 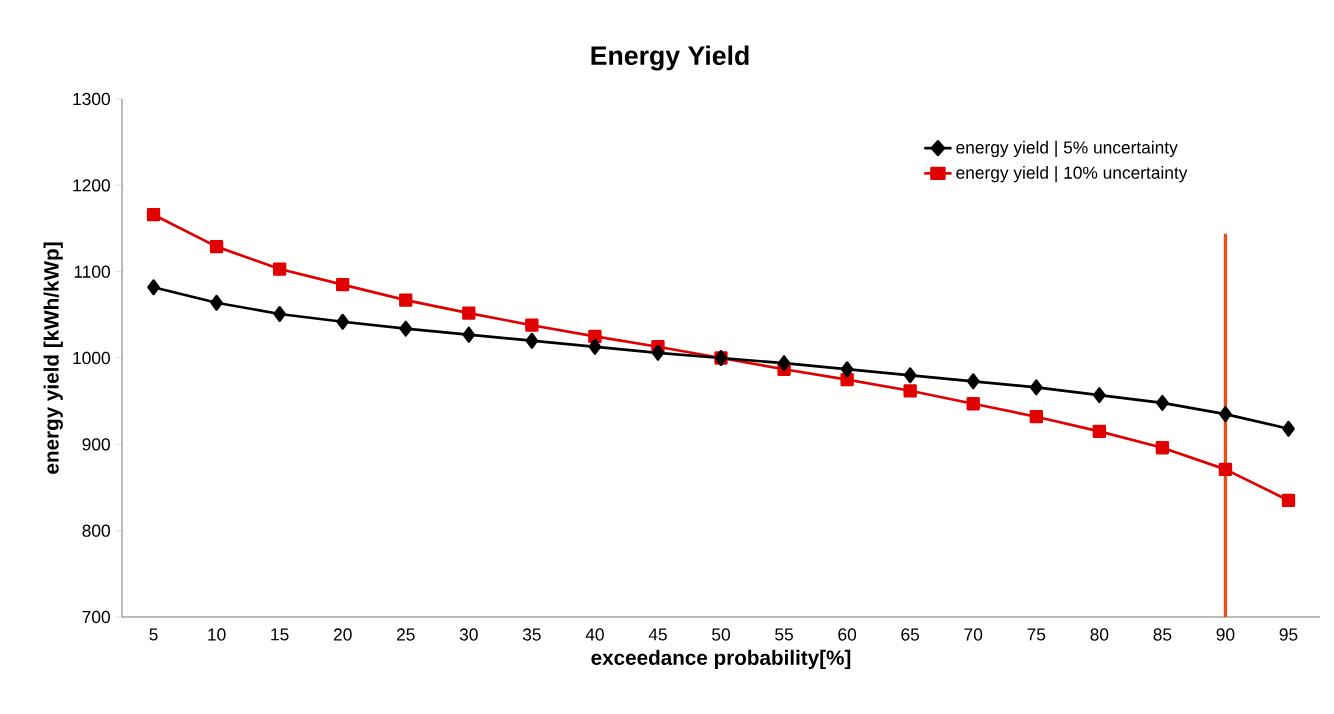 I want to click on y-tick-label: 1100, so click(x=92, y=271).